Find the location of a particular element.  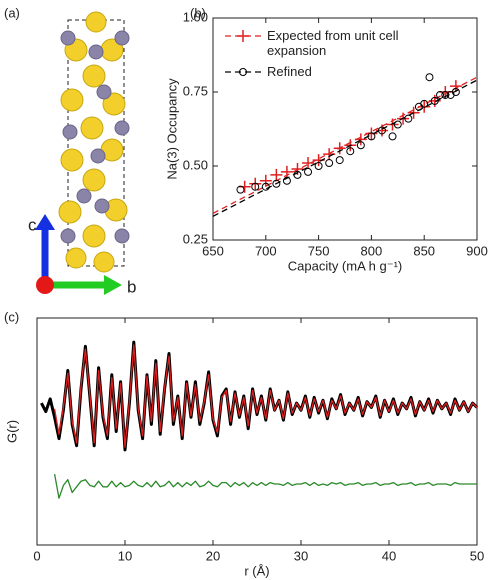

legend-entry: Refined is located at coordinates (289, 71).